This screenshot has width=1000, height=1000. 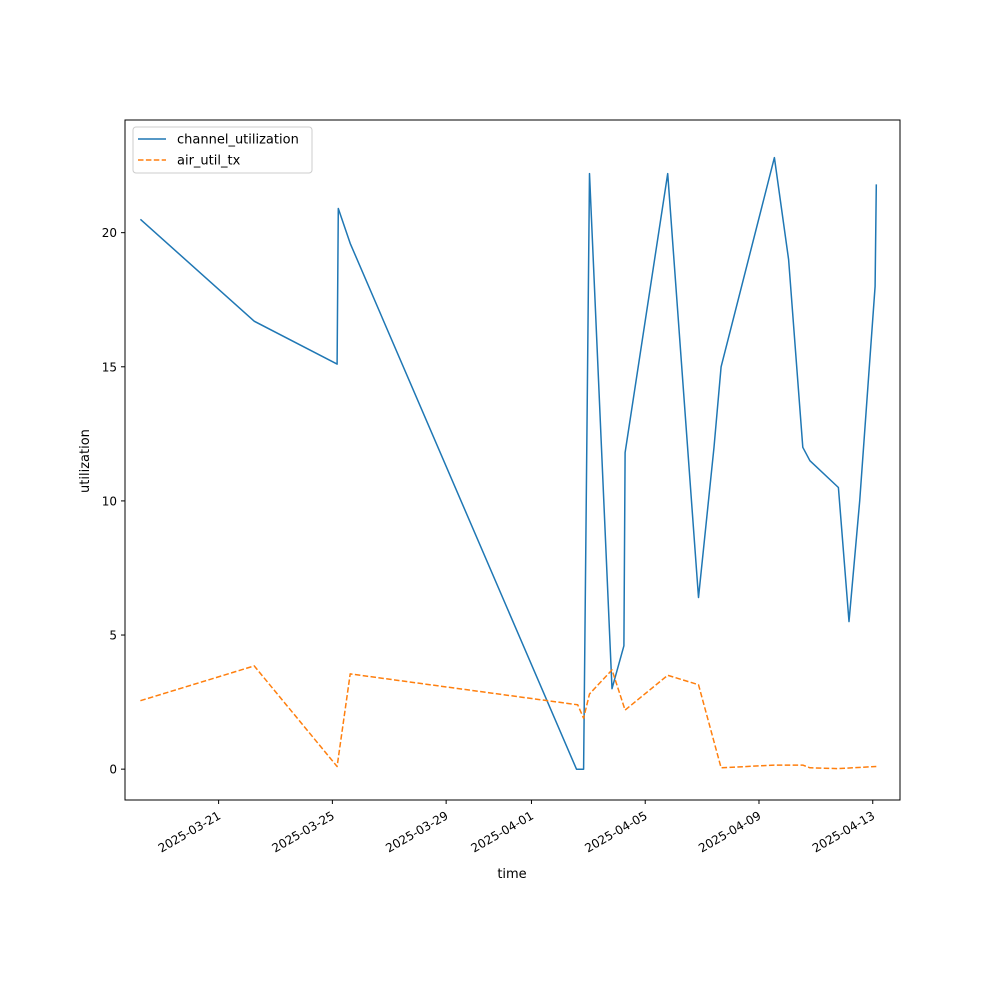 I want to click on legend-label: air_util_tx, so click(x=209, y=161).